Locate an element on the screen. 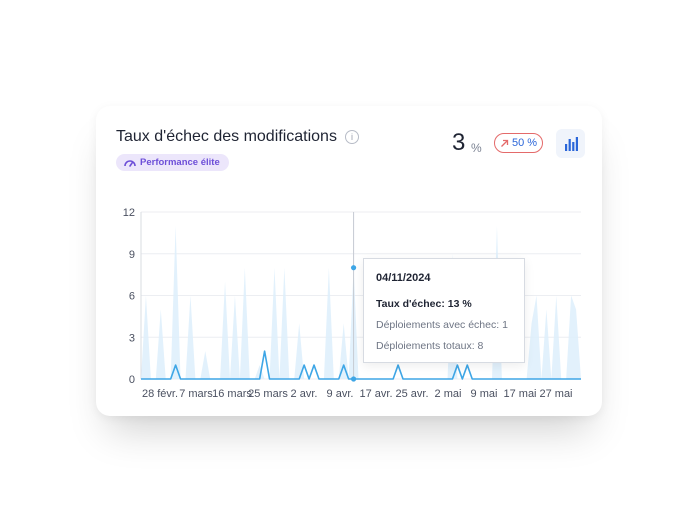  x-tick-label: 17 mai is located at coordinates (519, 394).